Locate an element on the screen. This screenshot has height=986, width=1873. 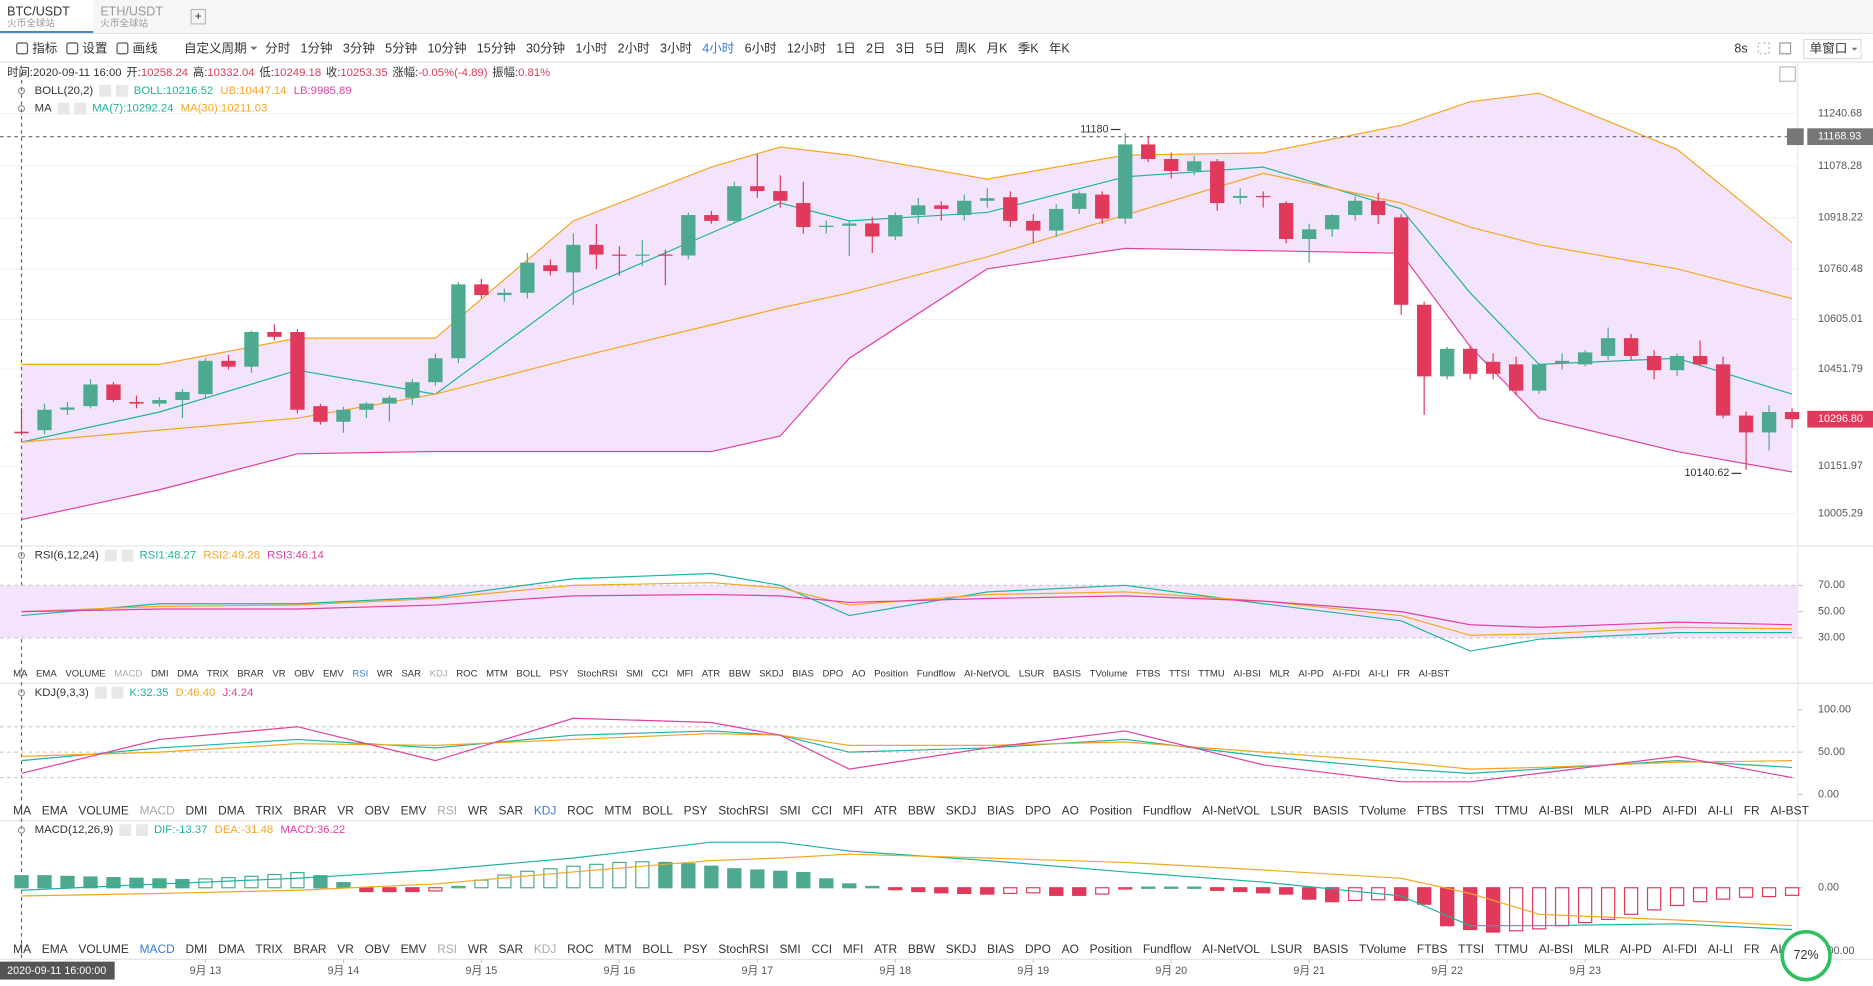
period-option: 3分钟 is located at coordinates (359, 47).